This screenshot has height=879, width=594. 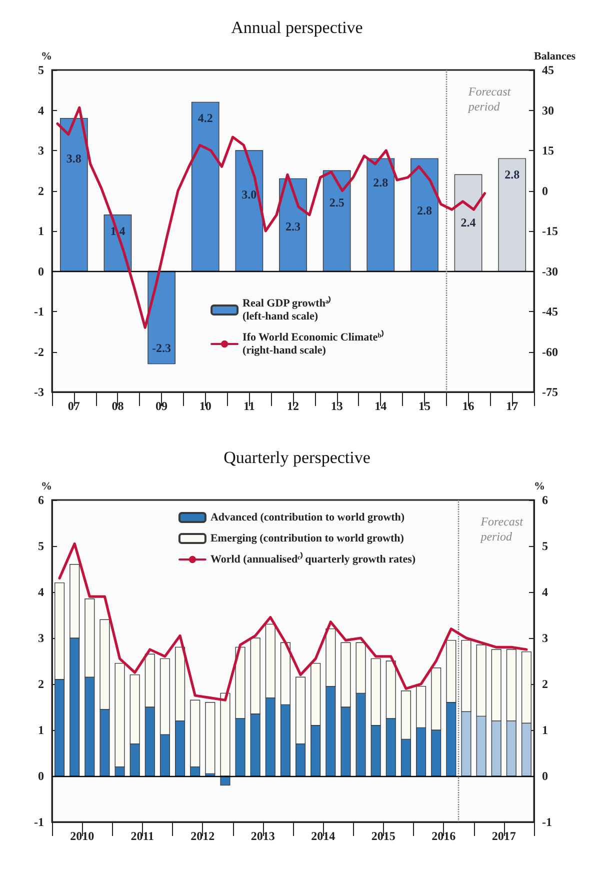 What do you see at coordinates (444, 836) in the screenshot?
I see `x-tick-label: 2016` at bounding box center [444, 836].